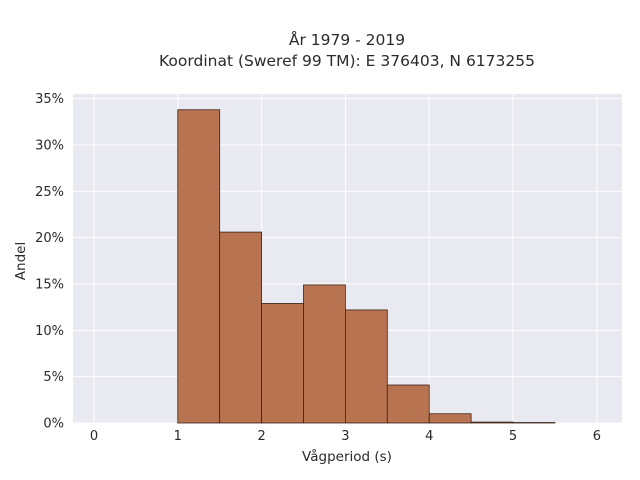 This screenshot has height=480, width=640. Describe the element at coordinates (513, 436) in the screenshot. I see `x-tick-label-5: 5` at that location.